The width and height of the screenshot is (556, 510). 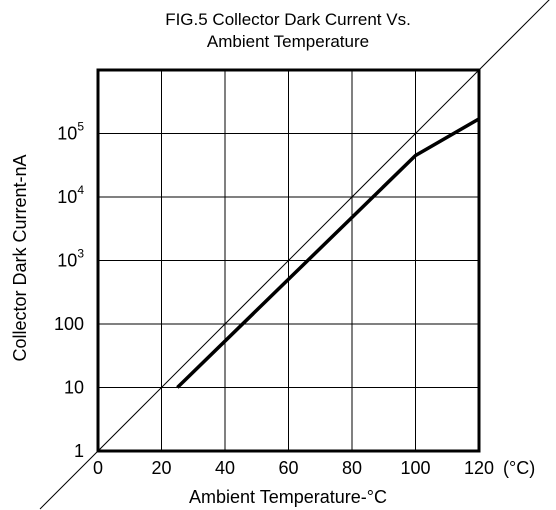 I want to click on x-unit-label: (°C), so click(x=519, y=468).